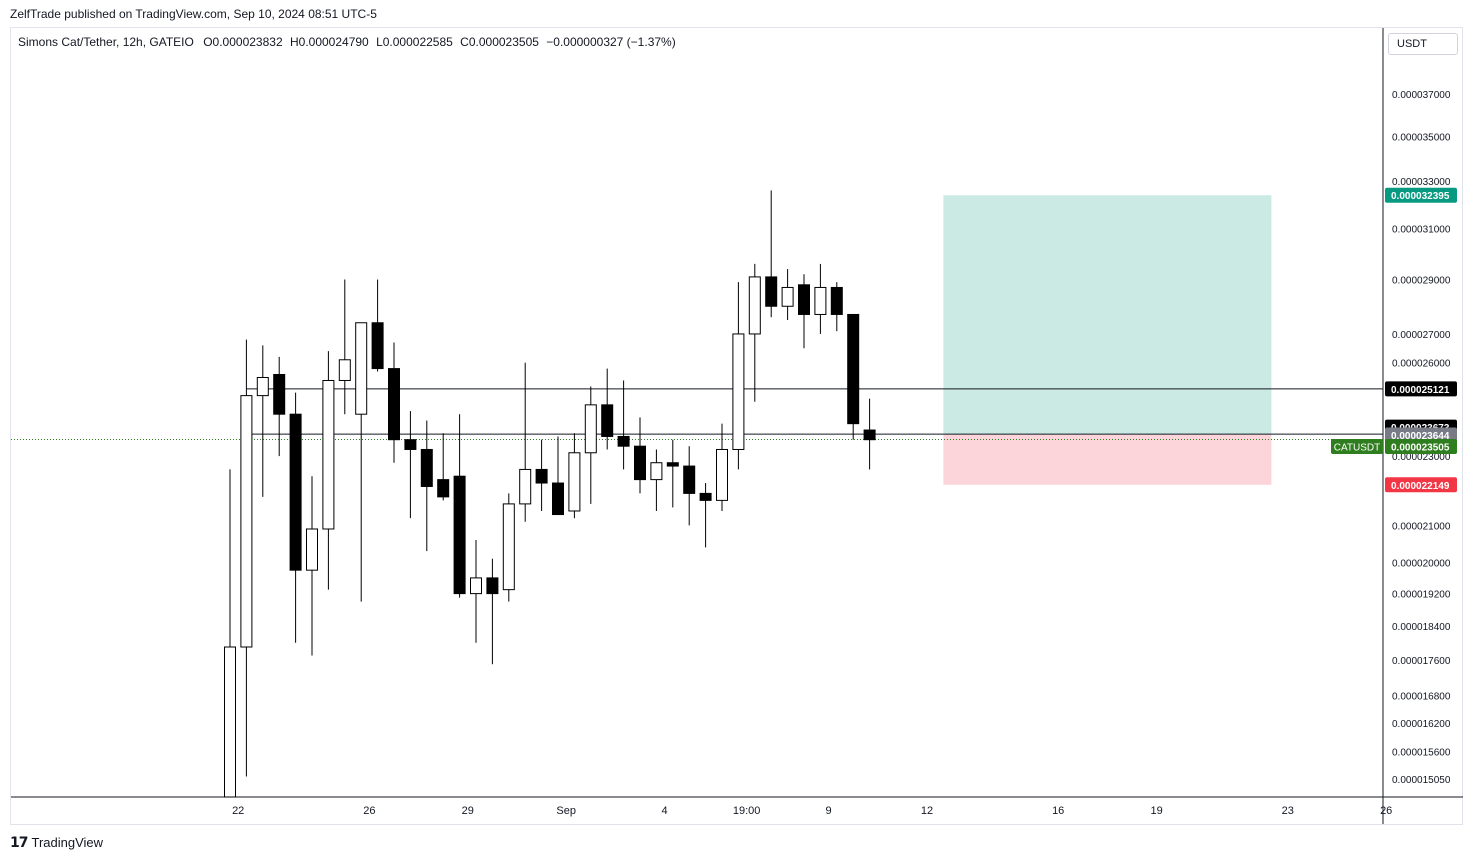 This screenshot has width=1473, height=860. What do you see at coordinates (56, 842) in the screenshot?
I see `footer-brand: 𝟭𝟳 TradingView` at bounding box center [56, 842].